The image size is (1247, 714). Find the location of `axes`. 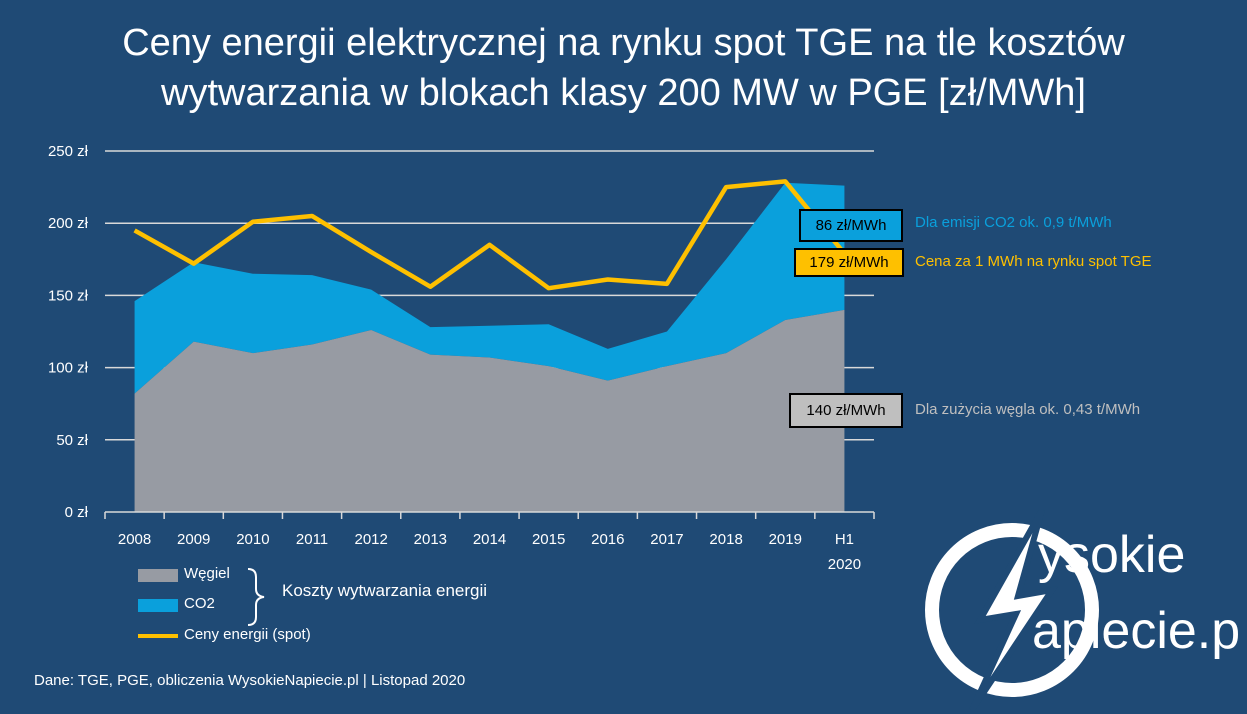

axes is located at coordinates (489, 515).